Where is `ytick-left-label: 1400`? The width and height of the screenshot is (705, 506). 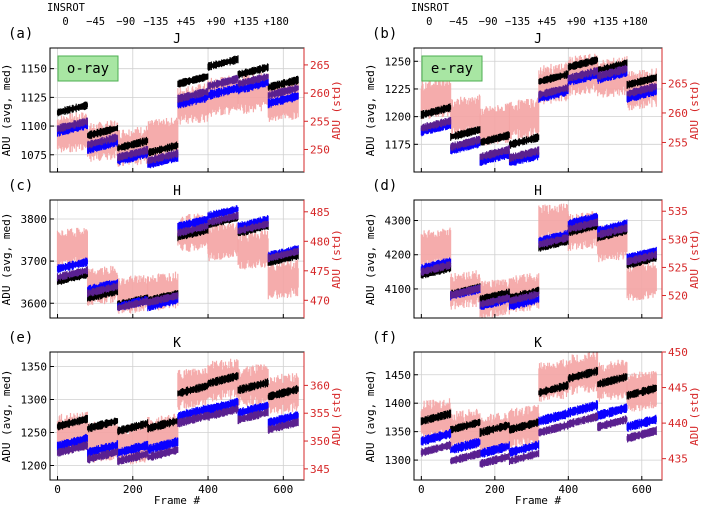 ytick-left-label: 1400 is located at coordinates (398, 403).